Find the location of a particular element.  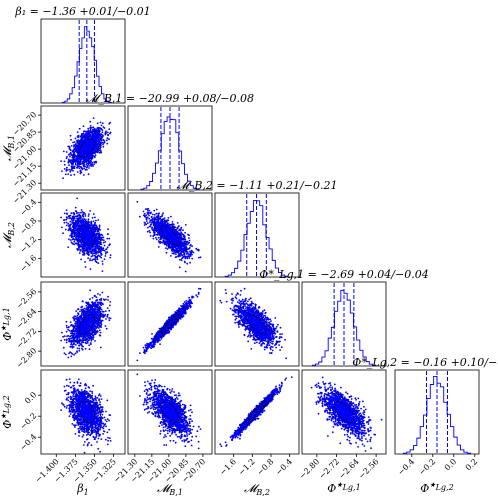

hist-line is located at coordinates (170, 153).